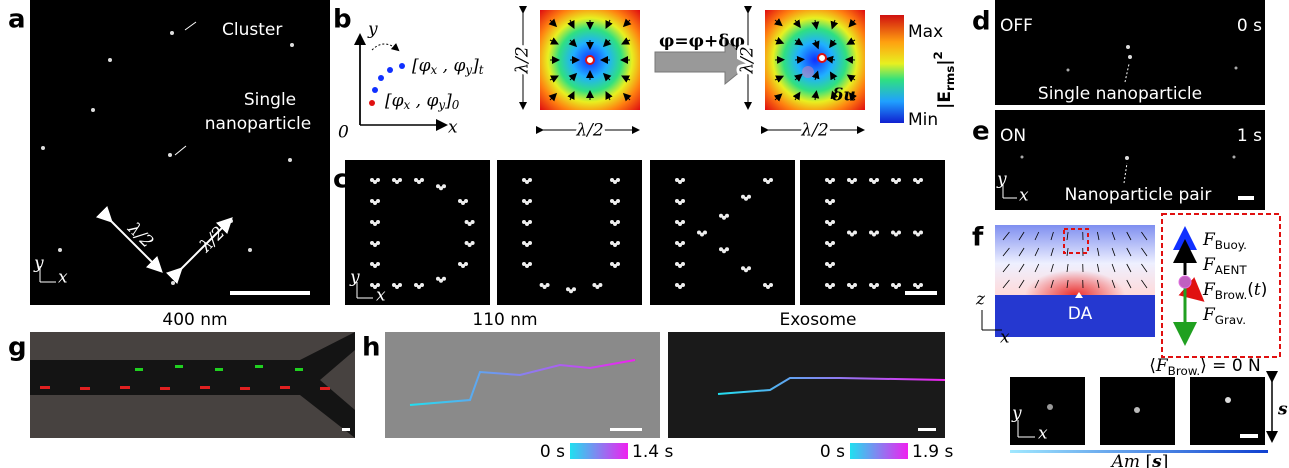 Image resolution: width=1289 pixels, height=468 pixels. I want to click on text-part: Brow., so click(1231, 295).